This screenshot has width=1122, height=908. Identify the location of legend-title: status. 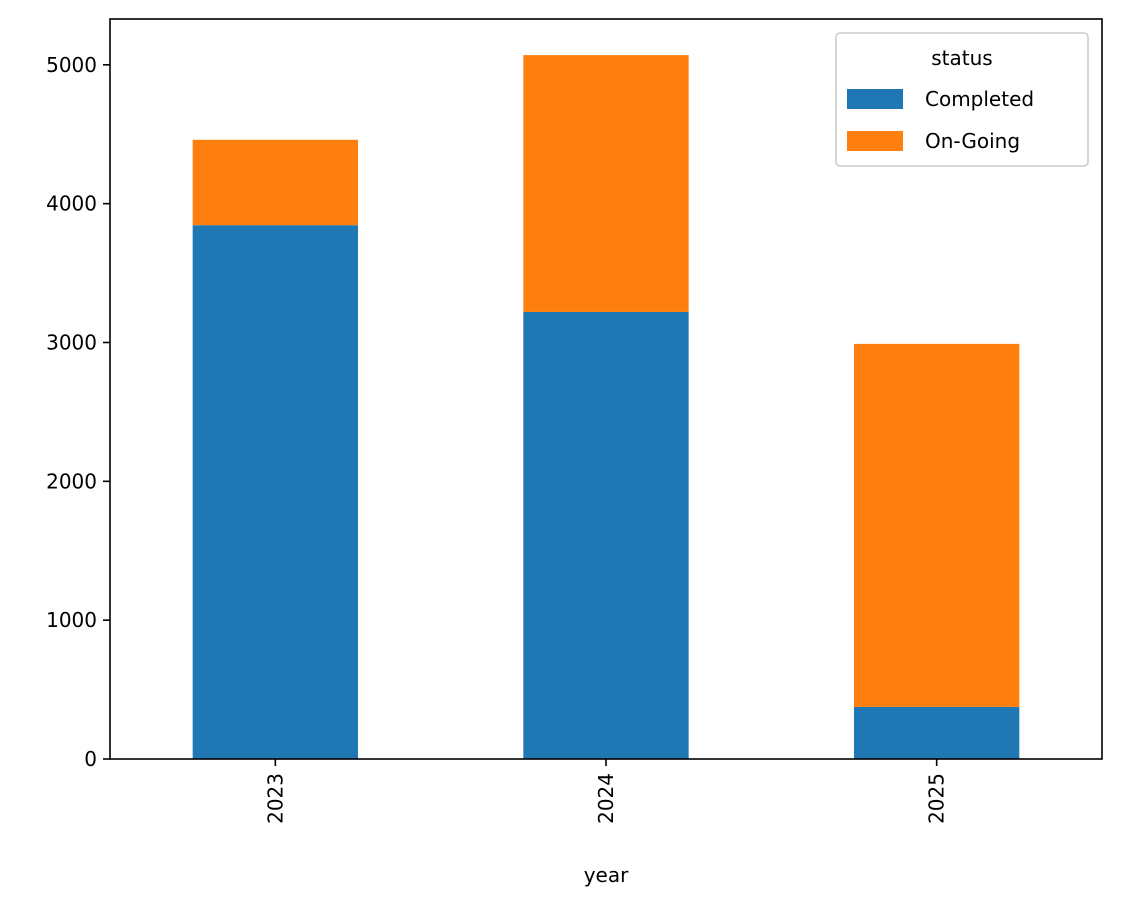
(961, 58).